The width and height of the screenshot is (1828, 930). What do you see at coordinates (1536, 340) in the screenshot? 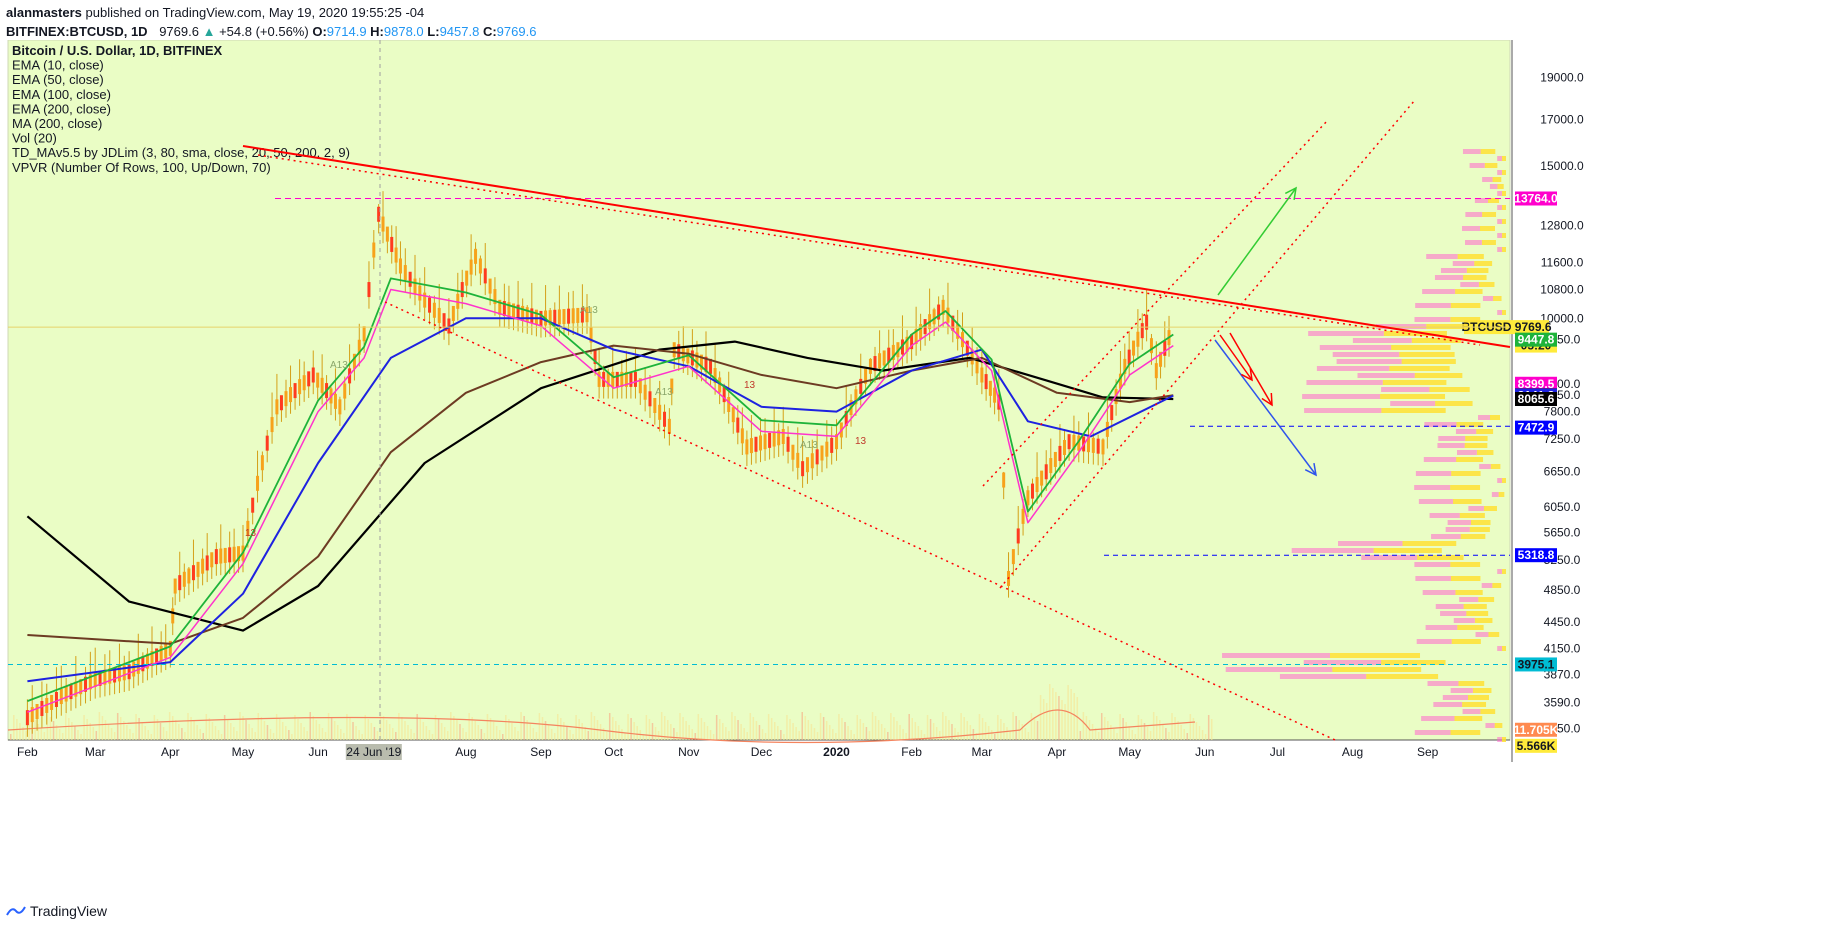
I see `price-tag-label: 9447.8` at bounding box center [1536, 340].